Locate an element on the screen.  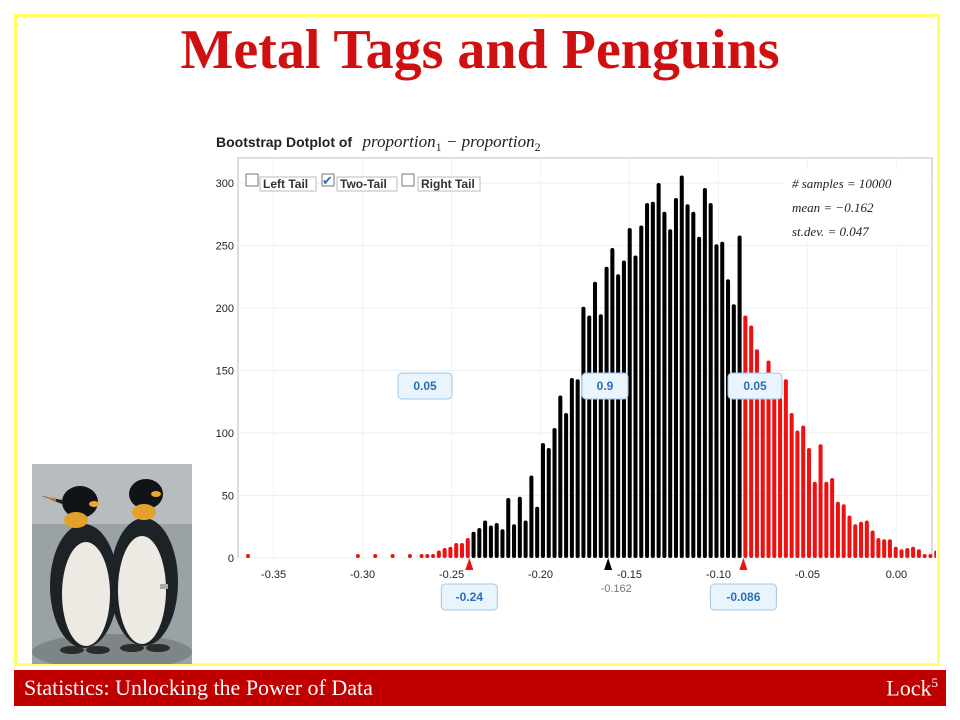
upper-cutoff-marker is located at coordinates (743, 564).